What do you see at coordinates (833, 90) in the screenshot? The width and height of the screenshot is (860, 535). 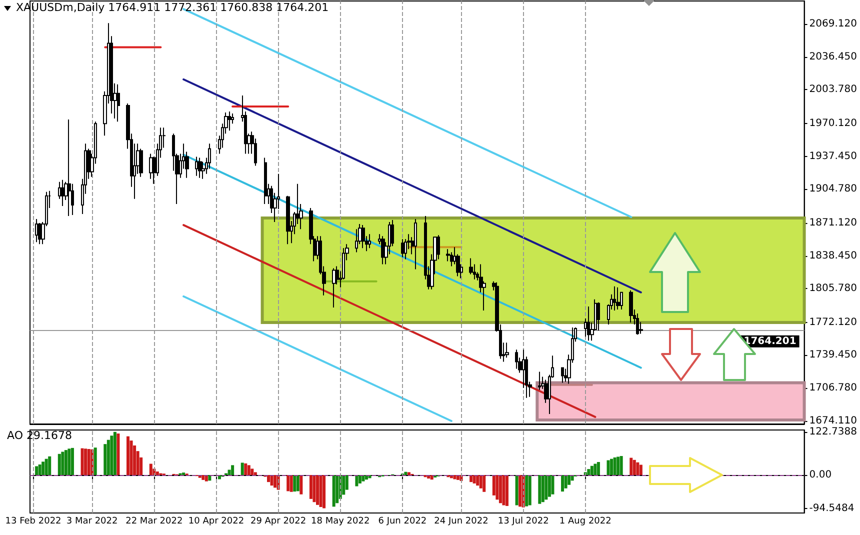 I see `y-tick-label: 2003.780` at bounding box center [833, 90].